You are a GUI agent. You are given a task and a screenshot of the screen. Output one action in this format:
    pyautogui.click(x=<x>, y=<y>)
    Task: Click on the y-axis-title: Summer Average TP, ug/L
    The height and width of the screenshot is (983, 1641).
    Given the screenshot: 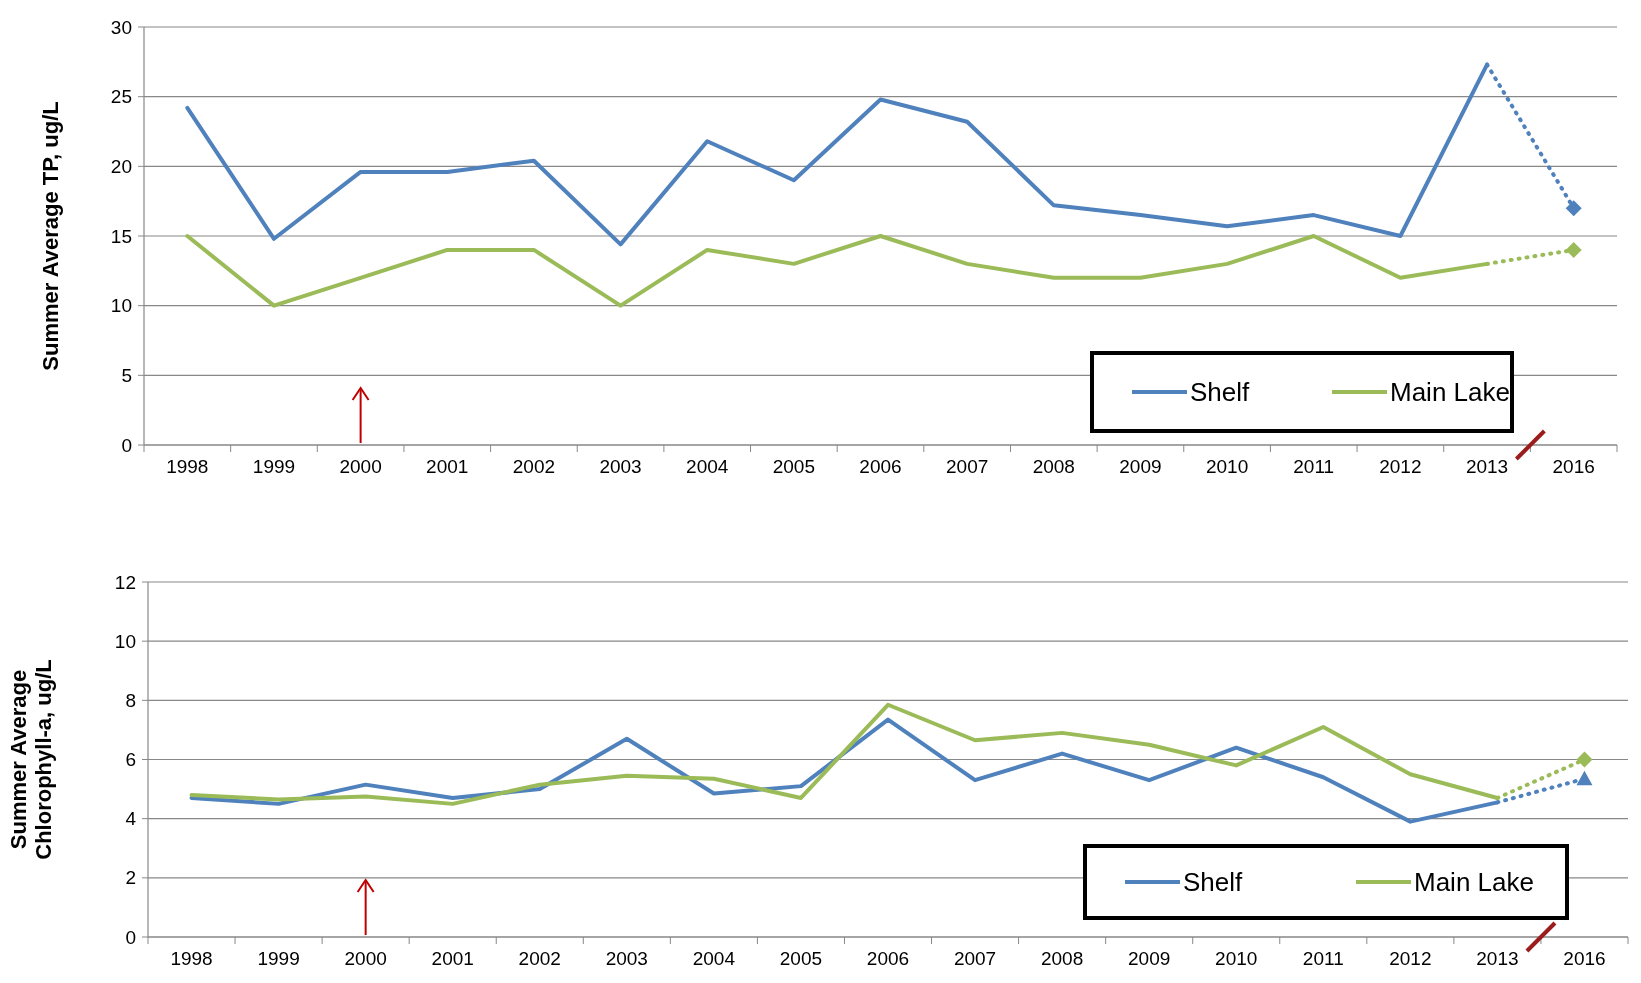 What is the action you would take?
    pyautogui.click(x=50, y=236)
    